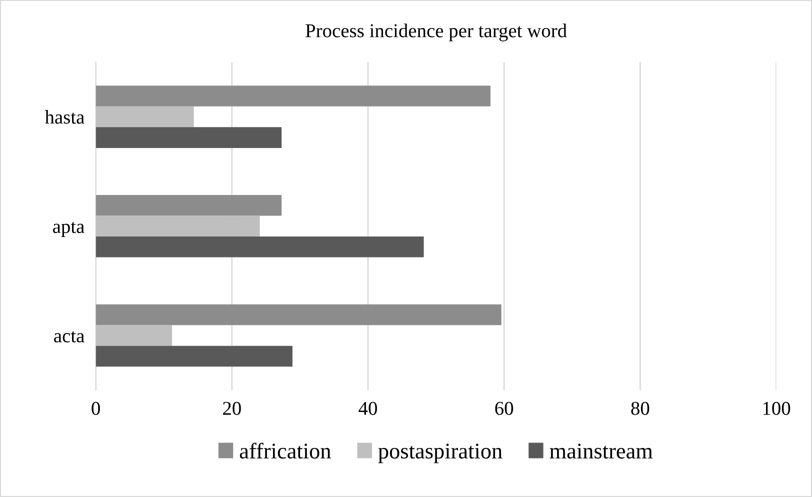 This screenshot has width=812, height=497. What do you see at coordinates (601, 451) in the screenshot?
I see `legend-label: mainstream` at bounding box center [601, 451].